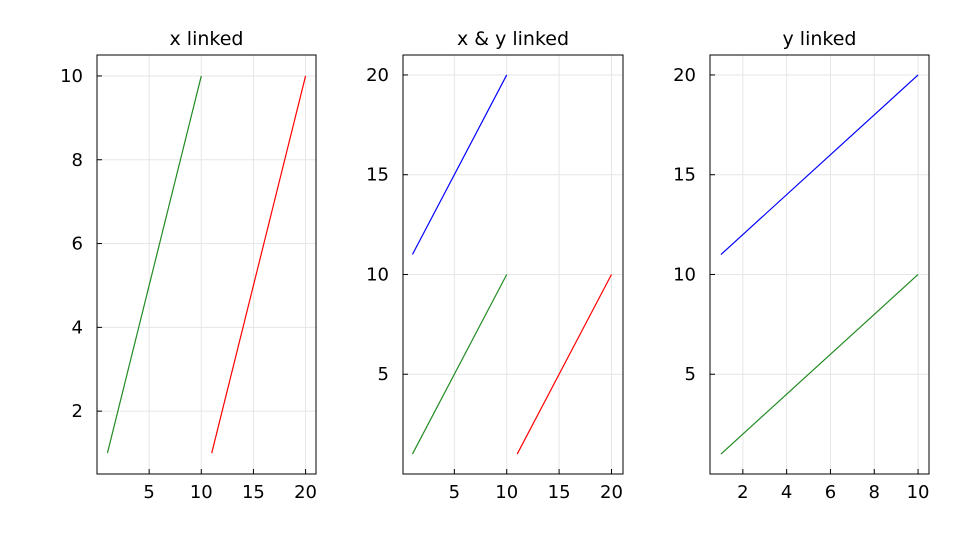 The width and height of the screenshot is (960, 540). What do you see at coordinates (207, 39) in the screenshot?
I see `chart-title: x linked` at bounding box center [207, 39].